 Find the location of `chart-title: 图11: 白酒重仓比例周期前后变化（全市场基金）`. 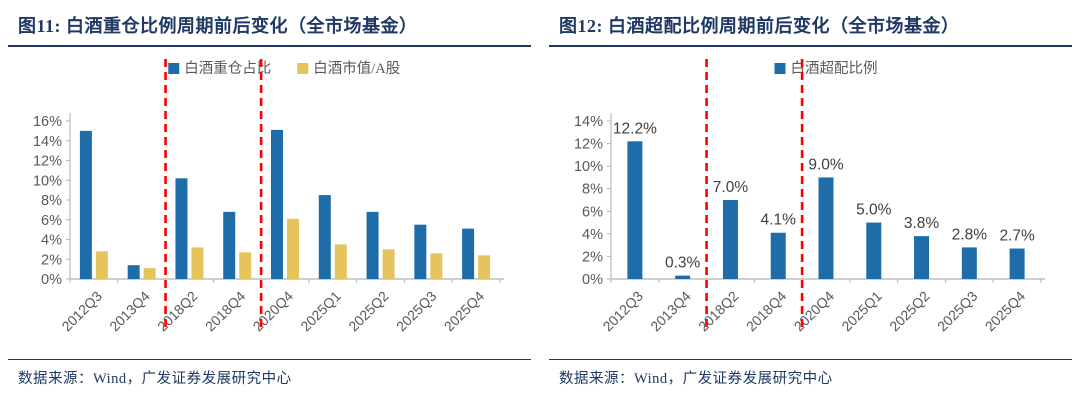

chart-title: 图11: 白酒重仓比例周期前后变化（全市场基金） is located at coordinates (269, 26).